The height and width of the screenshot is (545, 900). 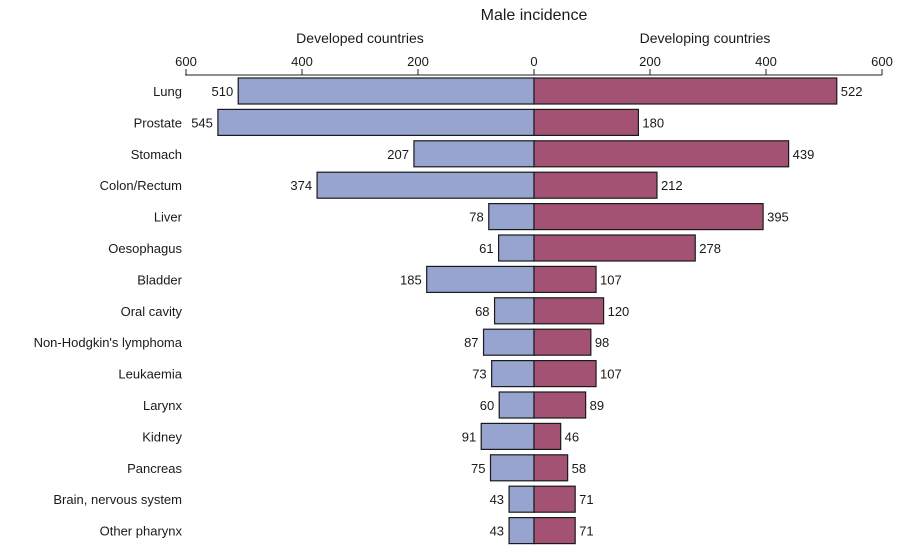 I want to click on category-label: Kidney, so click(x=162, y=436).